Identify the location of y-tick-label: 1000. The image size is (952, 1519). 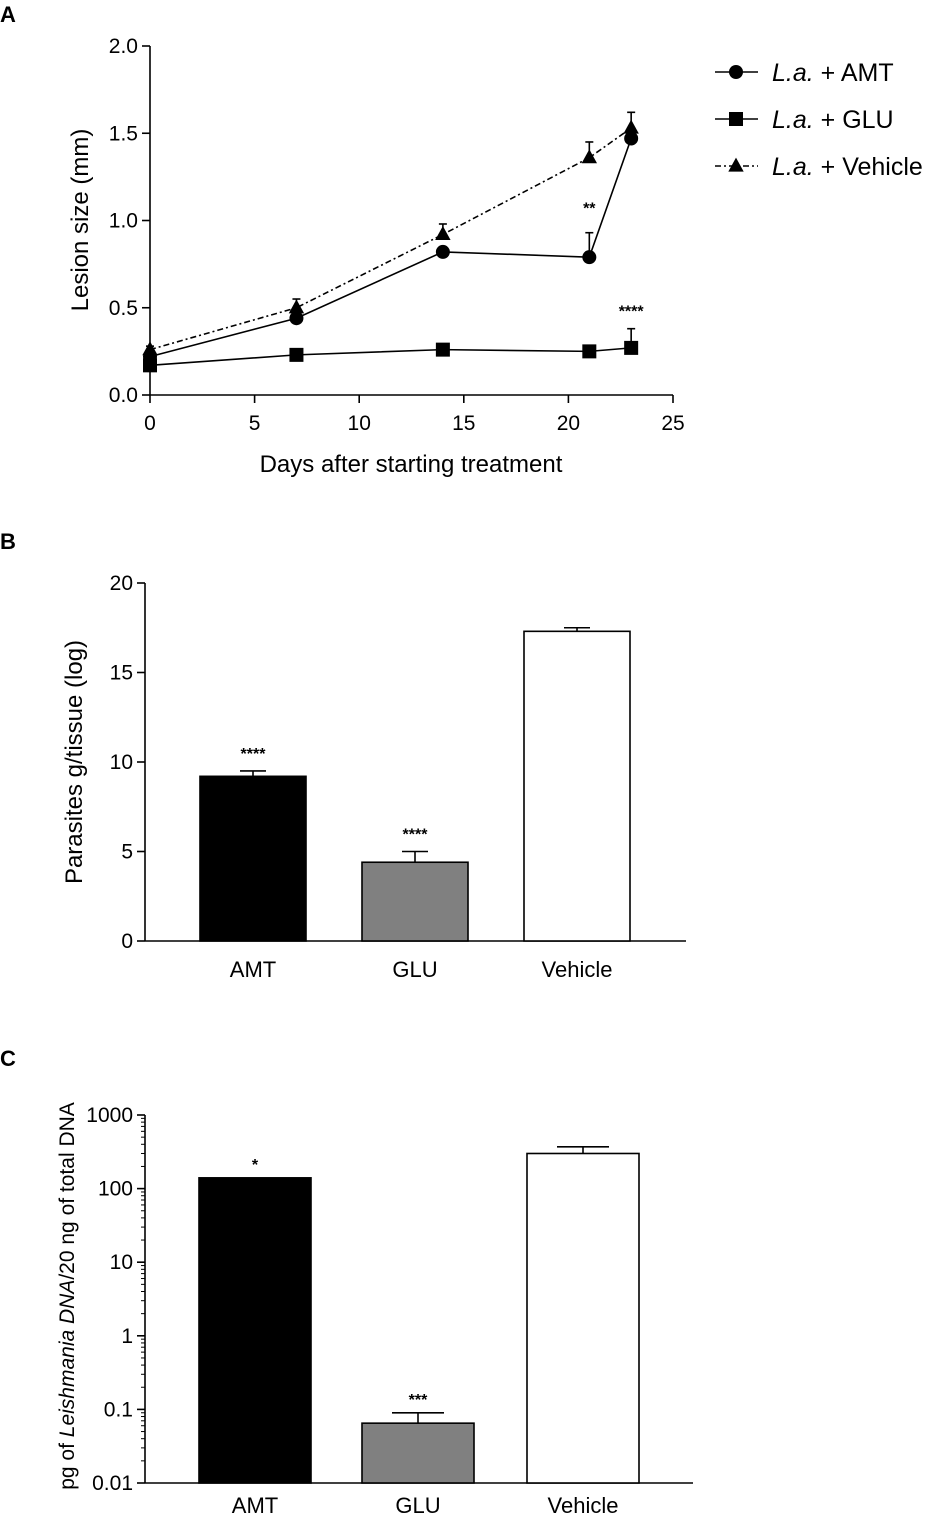
(109, 1115).